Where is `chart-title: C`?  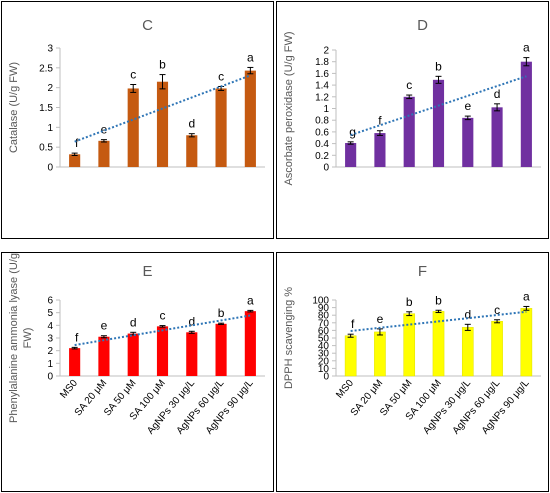 chart-title: C is located at coordinates (147, 25).